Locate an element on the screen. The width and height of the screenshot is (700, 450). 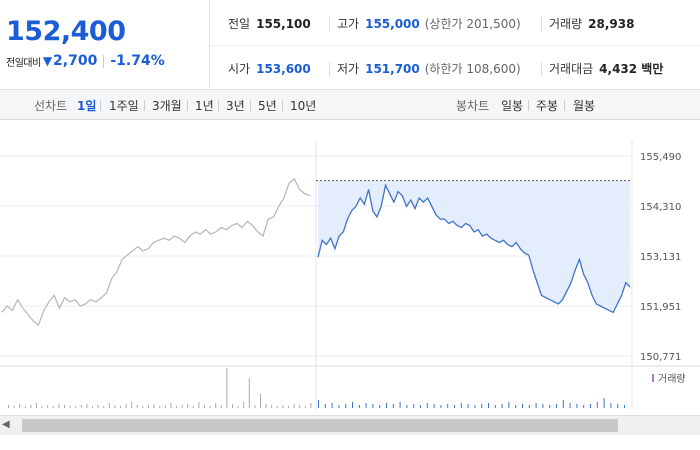
candle-tab-daily: 일봉 is located at coordinates (512, 106).